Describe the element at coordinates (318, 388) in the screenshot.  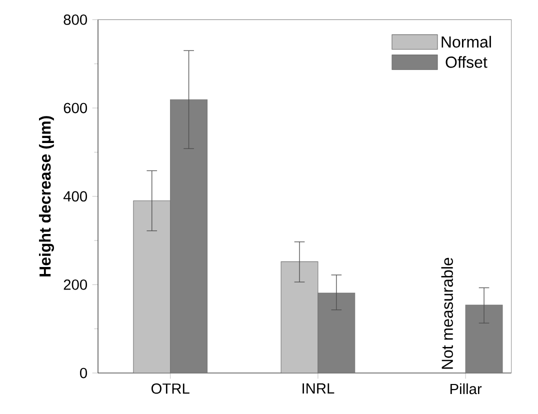
I see `x-tick-label: INRL` at that location.